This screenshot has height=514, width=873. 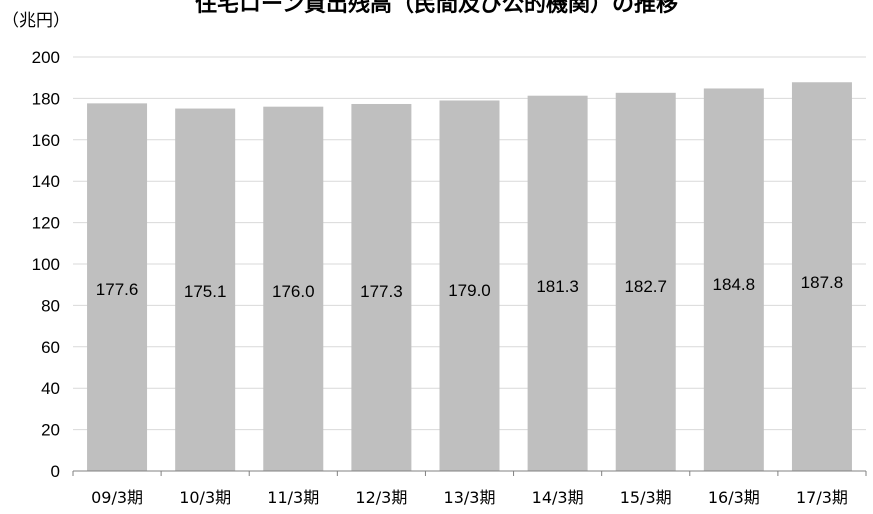 I want to click on y-tick-label: 140, so click(x=46, y=181).